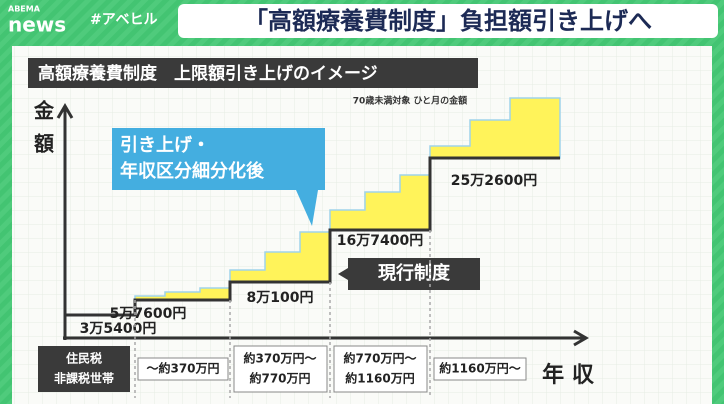 Image resolution: width=724 pixels, height=404 pixels. I want to click on x-axis-label: 年 収, so click(568, 375).